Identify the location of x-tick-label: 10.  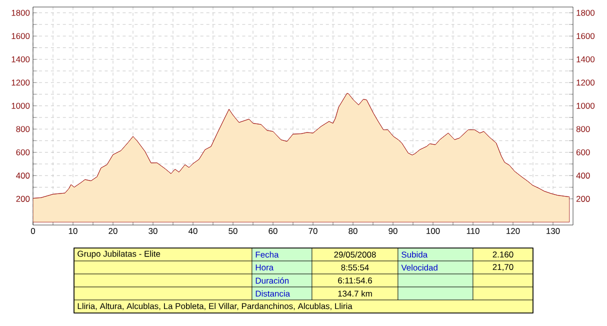
(73, 231).